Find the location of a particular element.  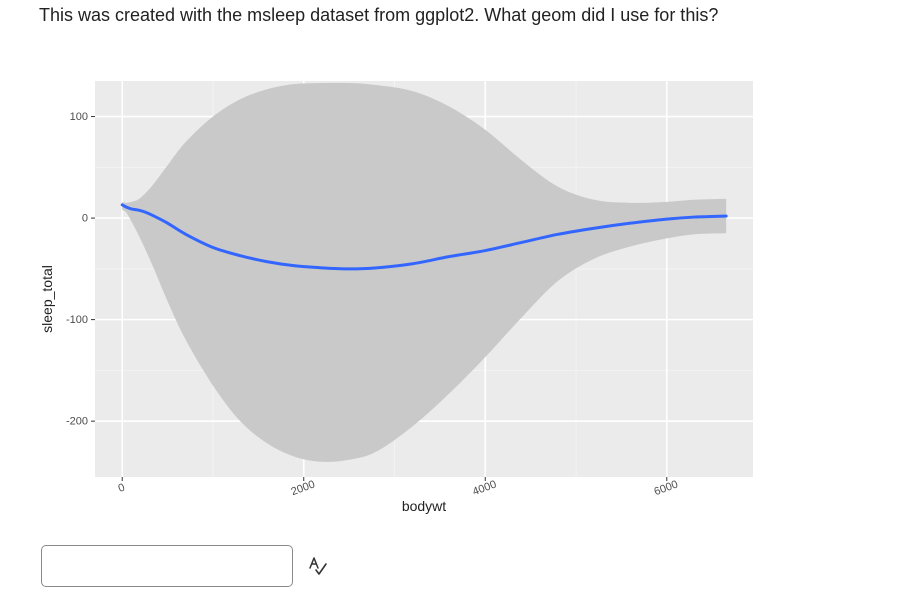

spellcheck-button is located at coordinates (318, 566).